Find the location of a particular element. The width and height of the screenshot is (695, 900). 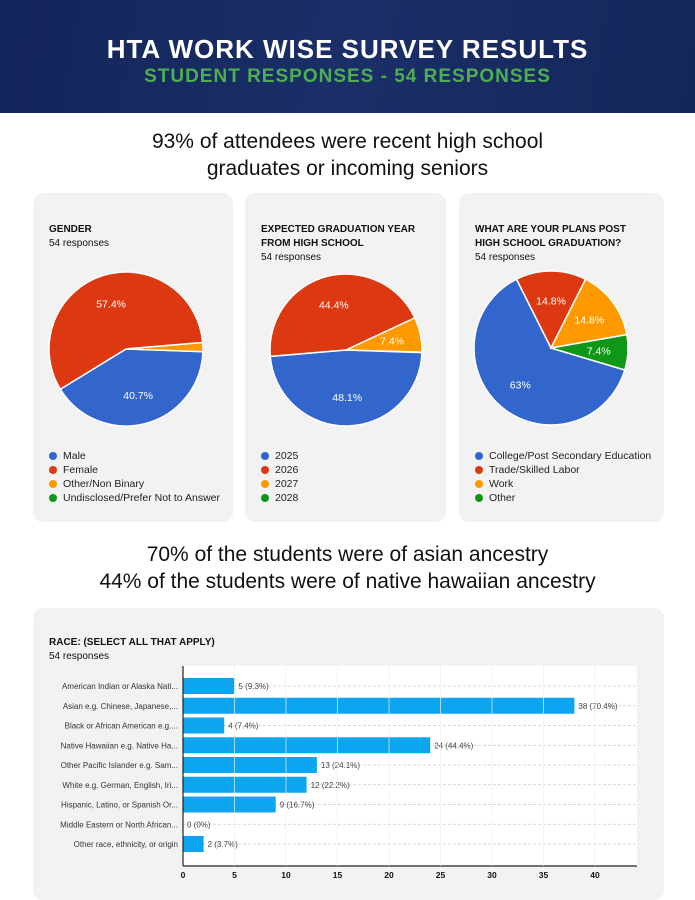

x-tick-label: 10 is located at coordinates (286, 875).